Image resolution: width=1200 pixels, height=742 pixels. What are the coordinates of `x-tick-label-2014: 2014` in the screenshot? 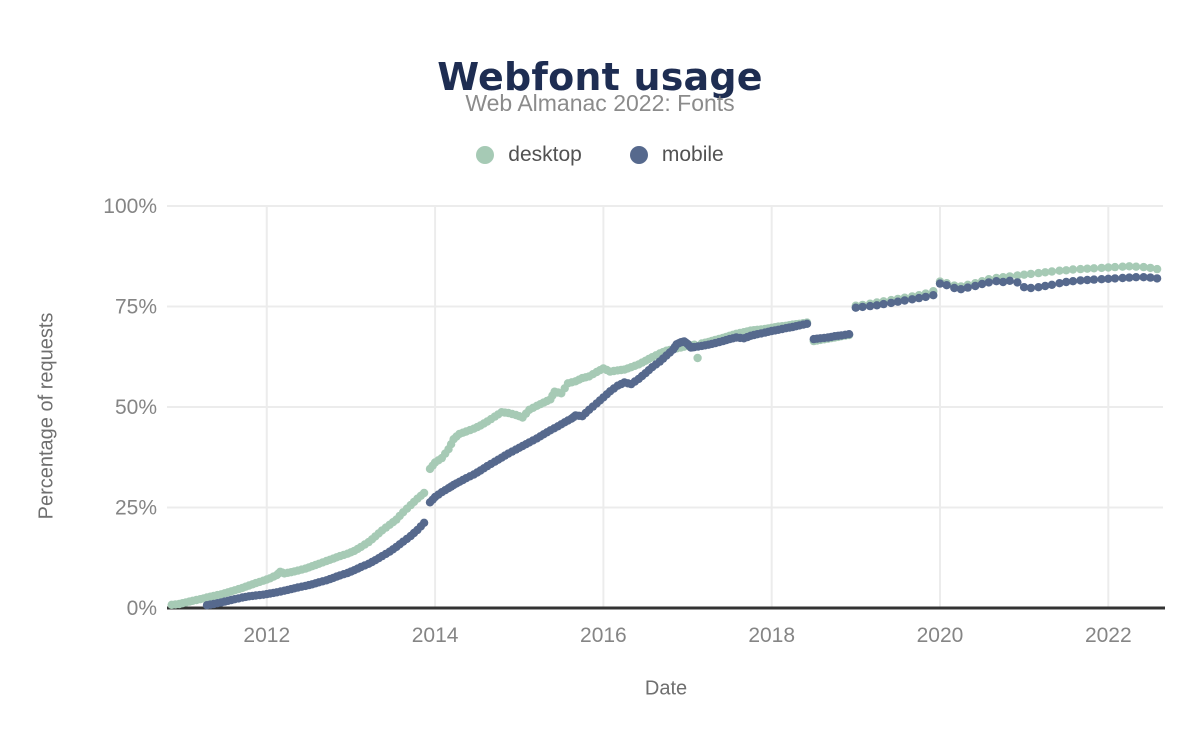 It's located at (435, 635).